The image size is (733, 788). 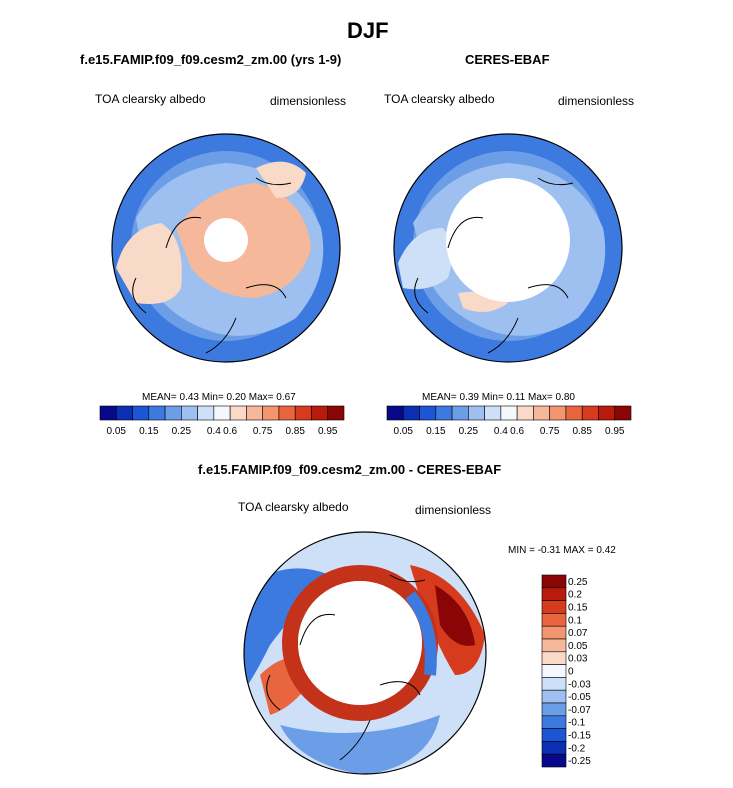 What do you see at coordinates (579, 761) in the screenshot?
I see `panel3-colorbar-tick-label: -0.25` at bounding box center [579, 761].